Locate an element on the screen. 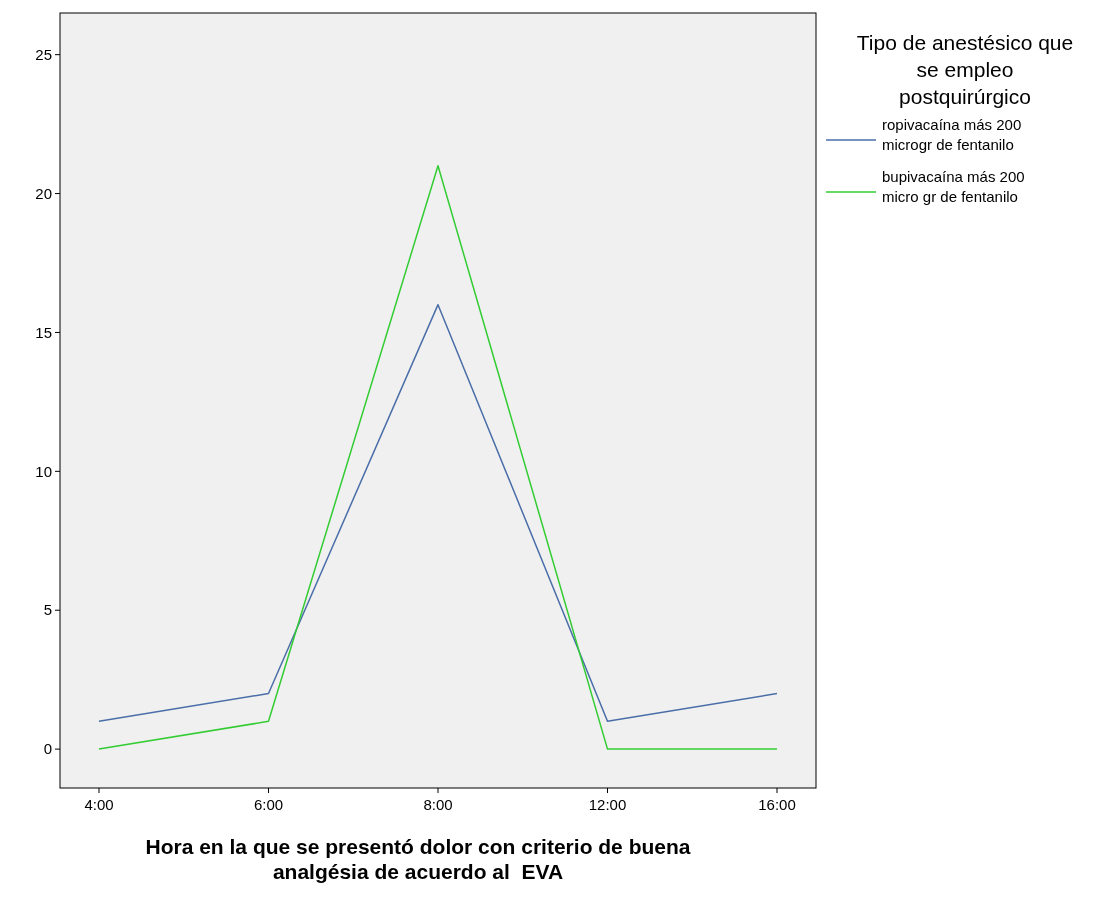 The image size is (1097, 898). y-tick-label: 5 is located at coordinates (47, 610).